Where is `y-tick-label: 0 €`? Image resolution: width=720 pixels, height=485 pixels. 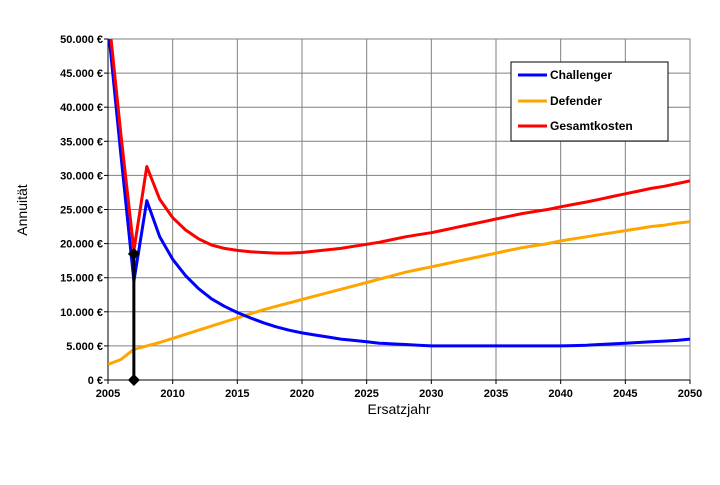
y-tick-label: 0 € is located at coordinates (95, 381).